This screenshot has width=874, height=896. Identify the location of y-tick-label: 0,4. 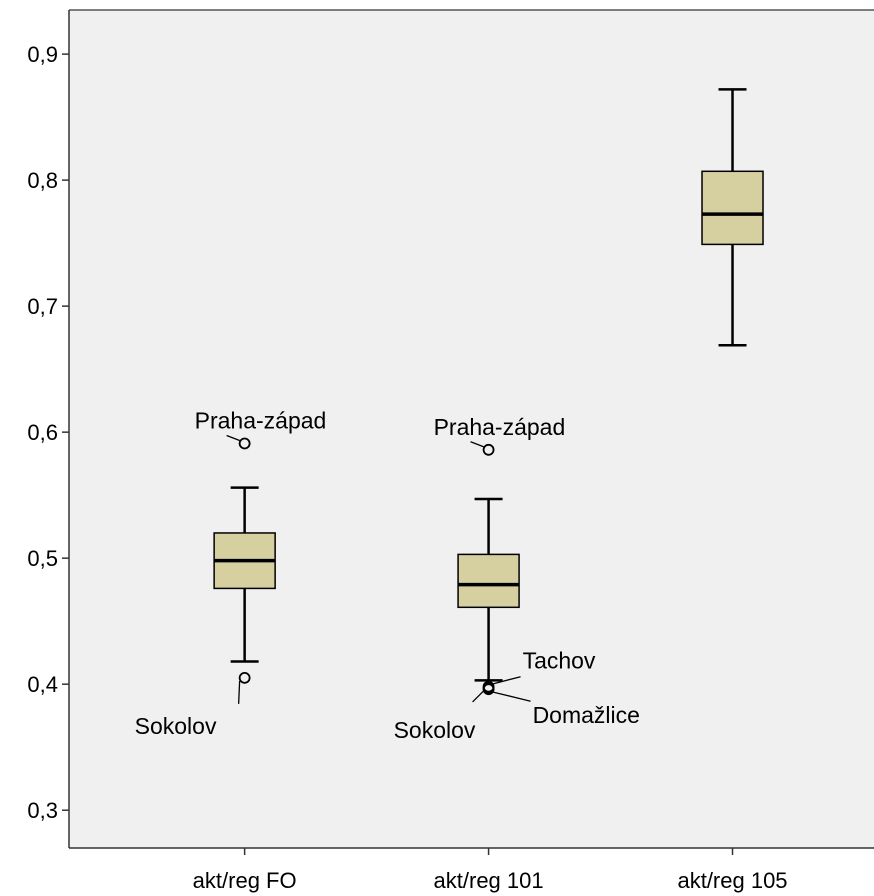
(42, 684).